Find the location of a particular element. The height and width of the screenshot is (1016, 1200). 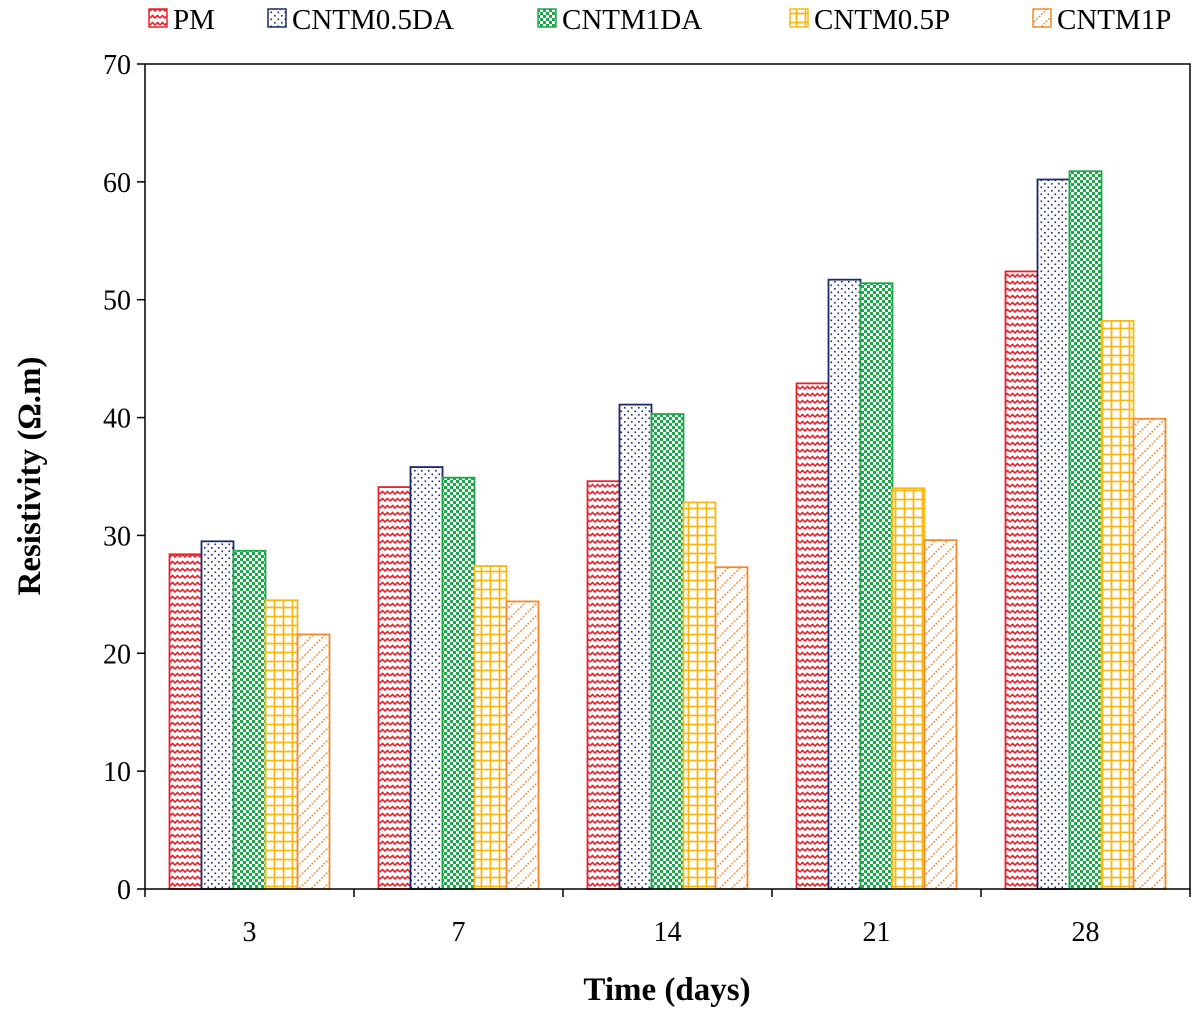

legend-item-pm: PM is located at coordinates (181, 20).